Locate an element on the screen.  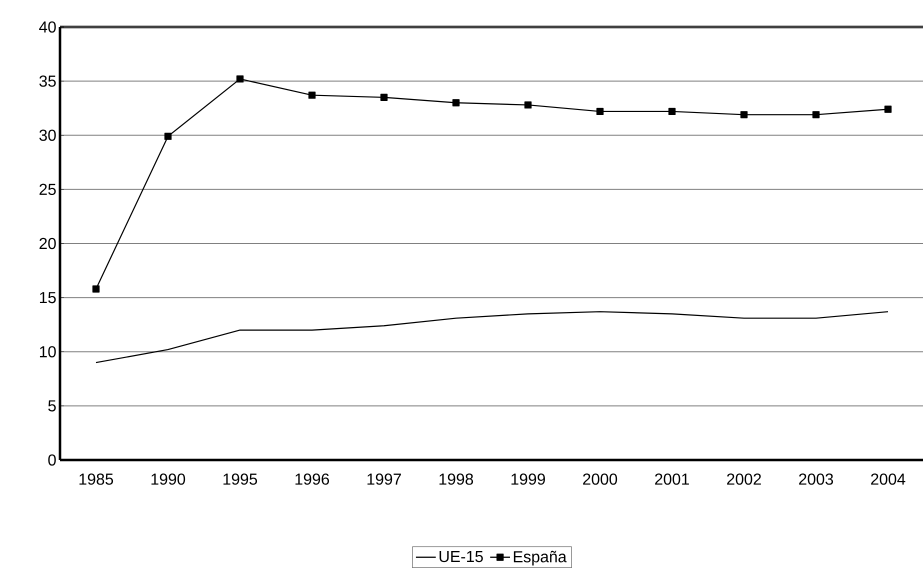
y-tick-label: 0 is located at coordinates (52, 460).